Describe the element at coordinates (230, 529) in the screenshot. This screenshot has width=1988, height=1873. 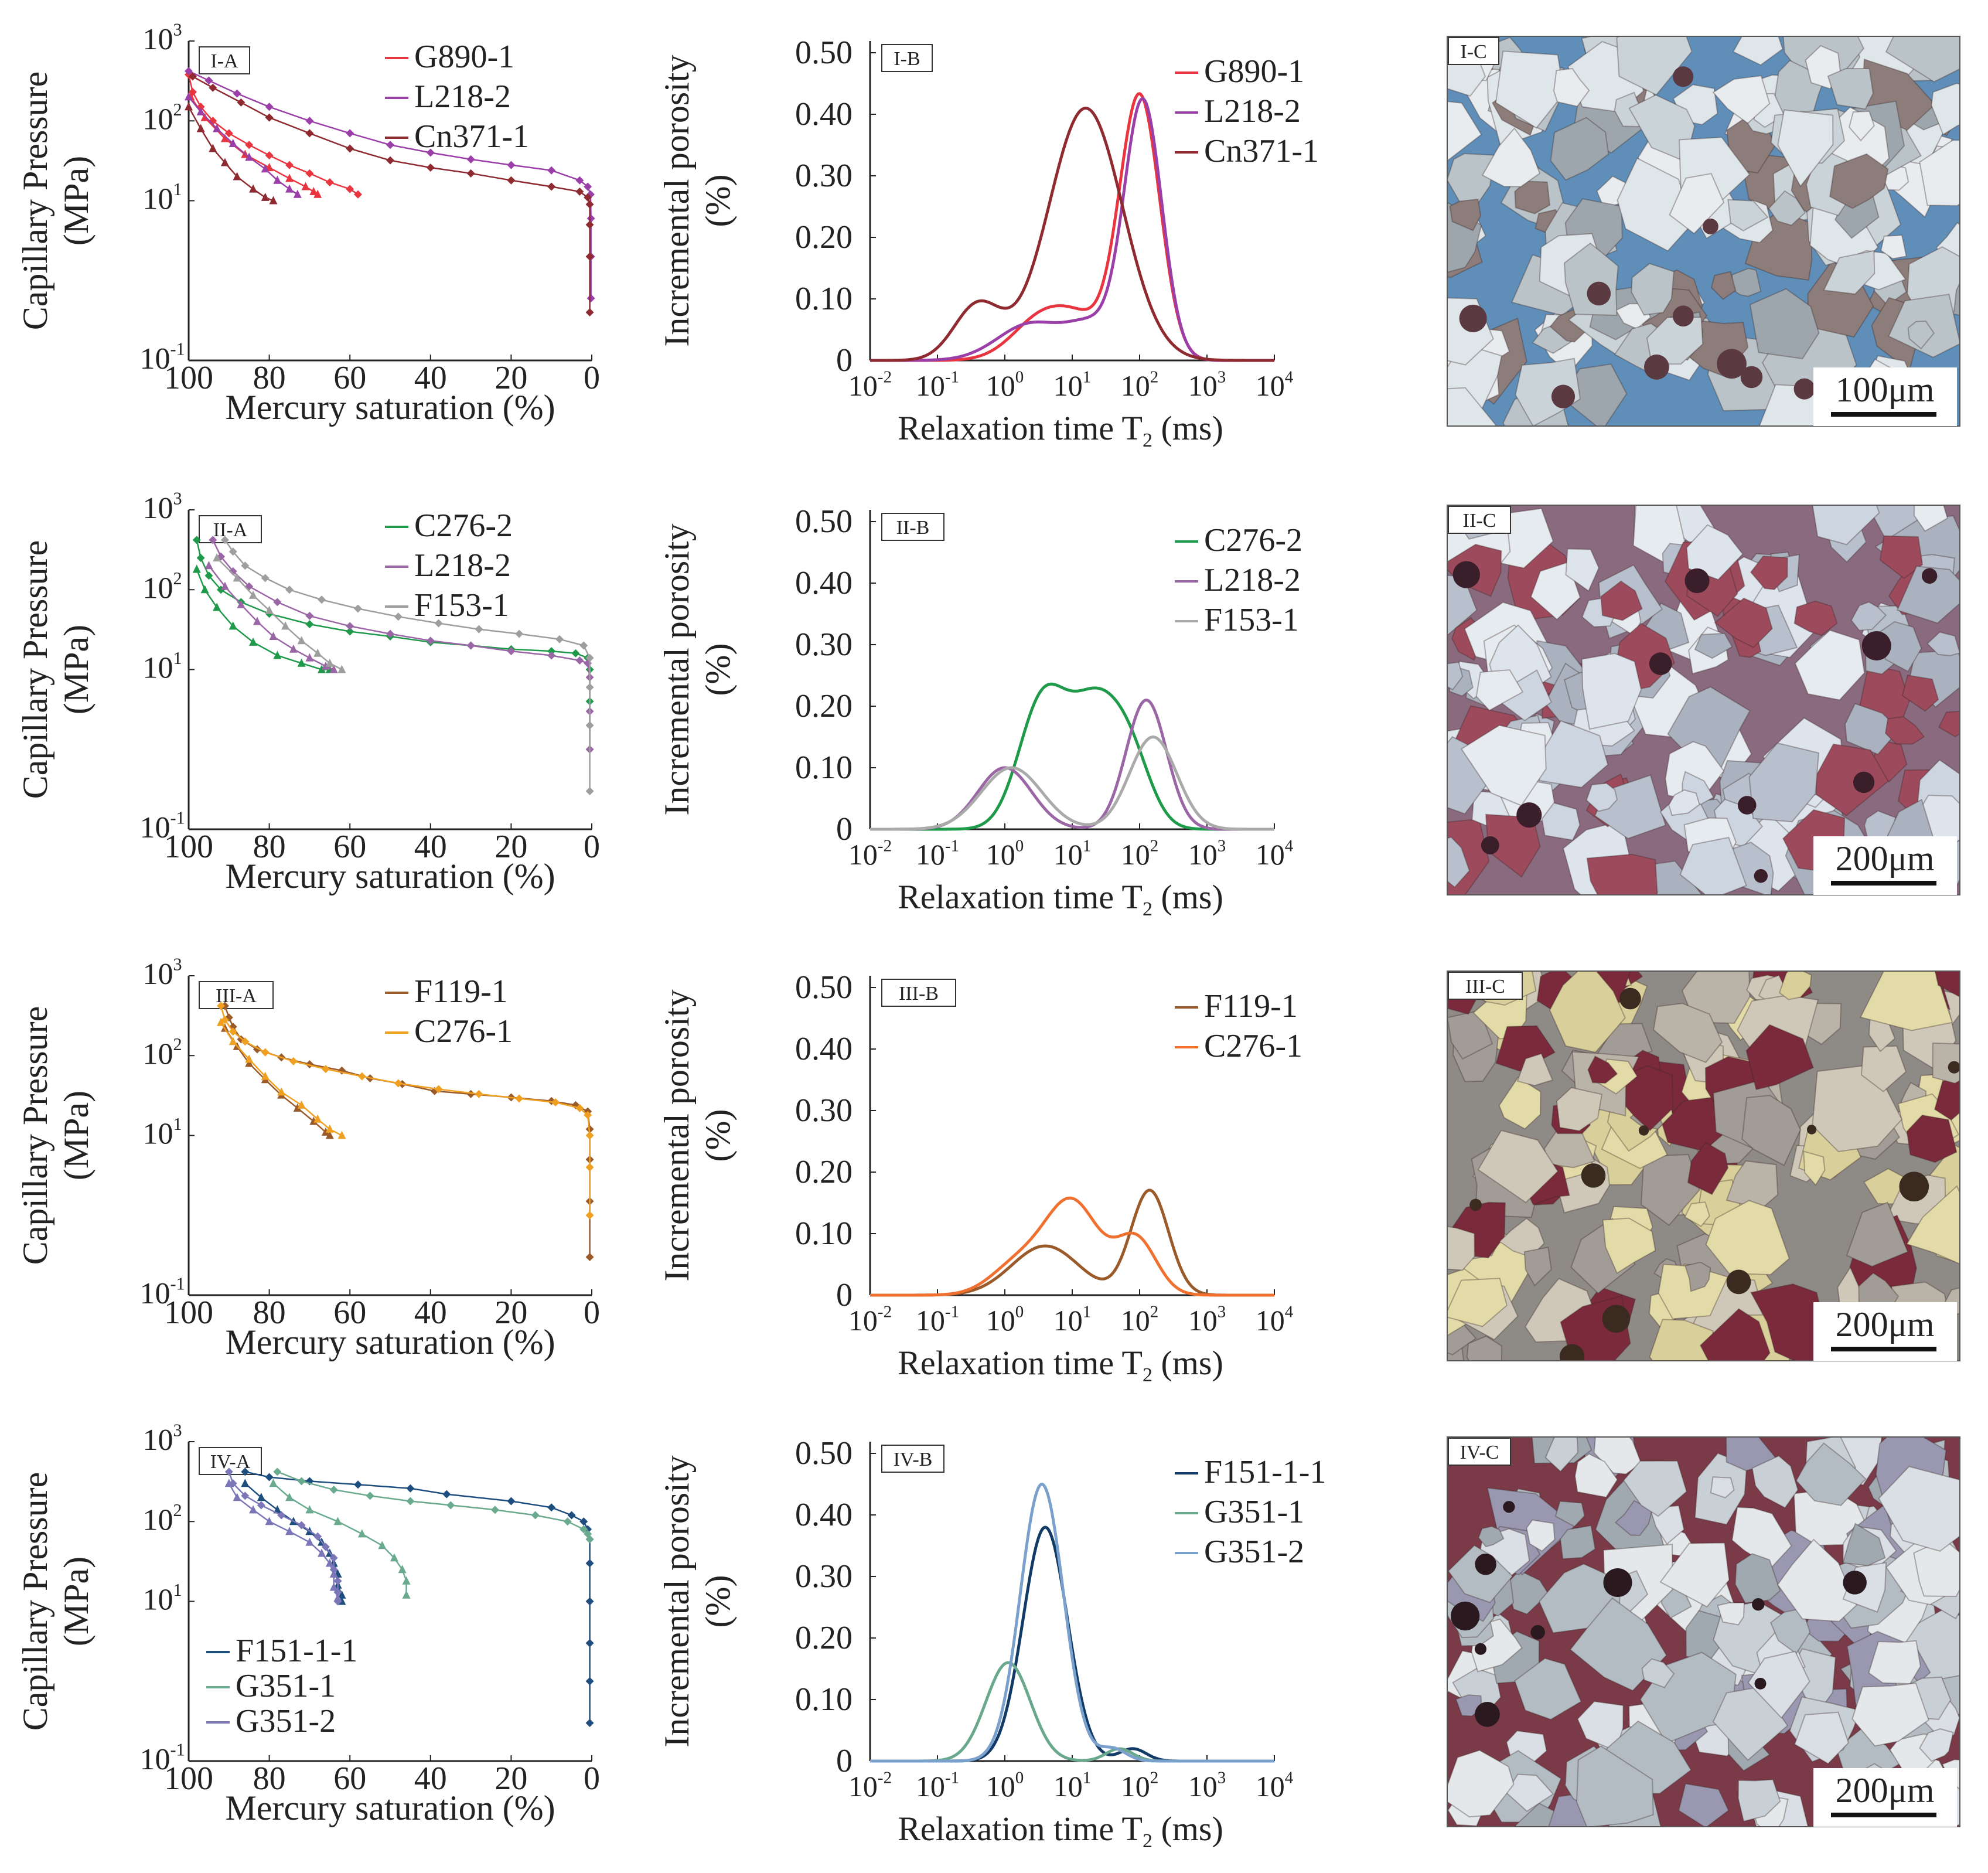
I see `panel-tag-II-A: II-A` at that location.